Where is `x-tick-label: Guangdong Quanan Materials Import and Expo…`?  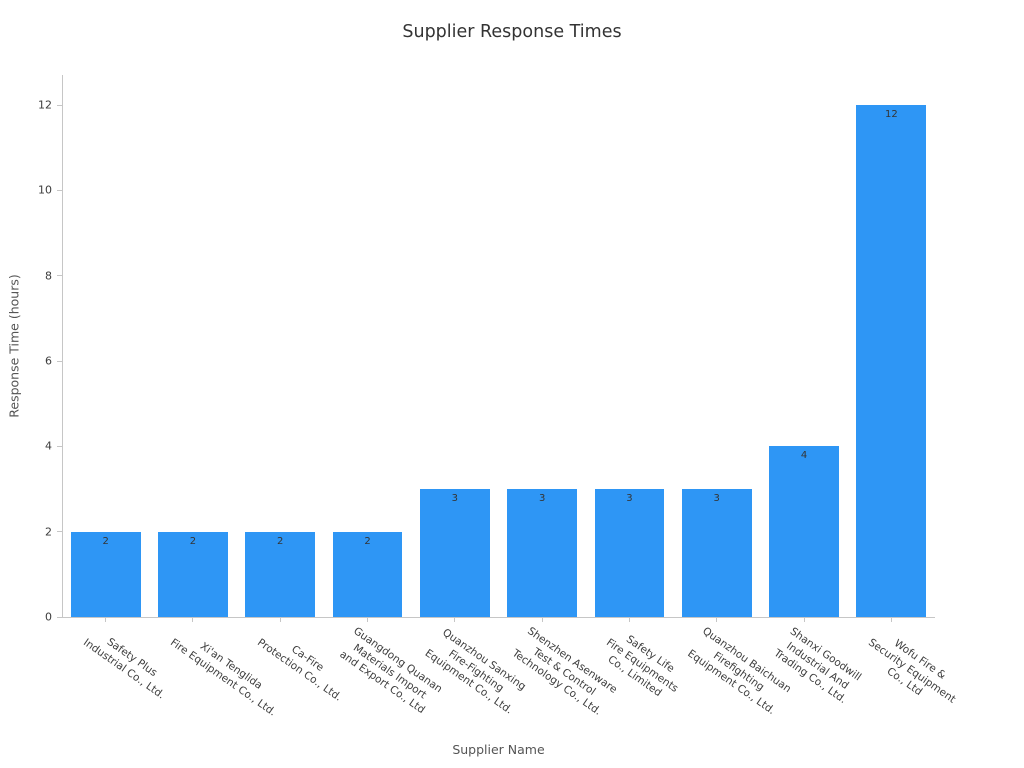
x-tick-label: Guangdong Quanan Materials Import and Expo… is located at coordinates (389, 672).